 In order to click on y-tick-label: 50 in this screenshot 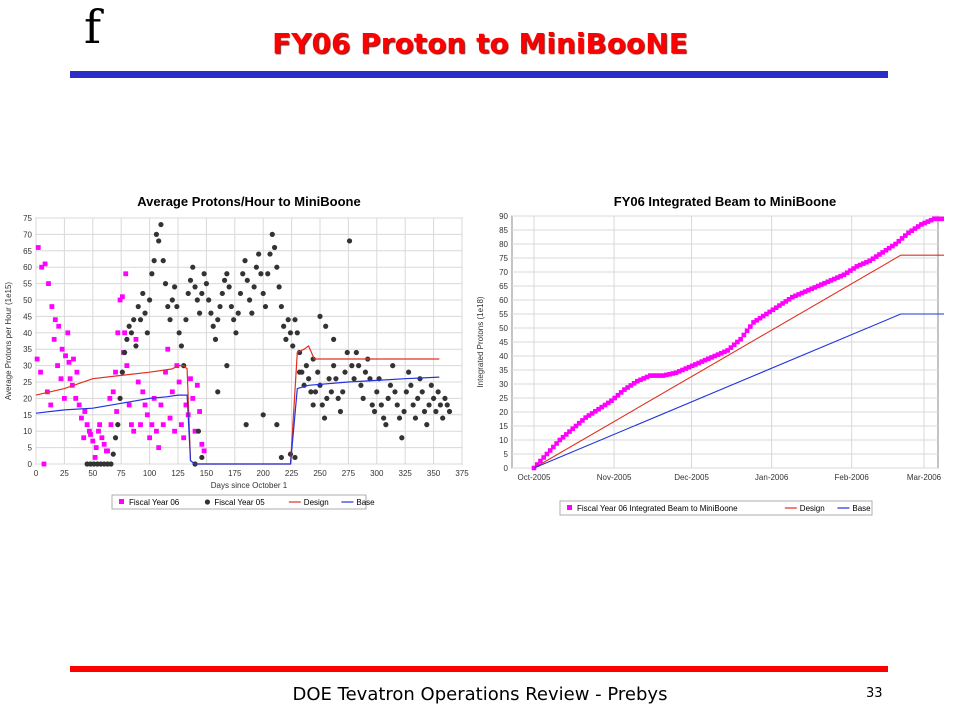, I will do `click(503, 328)`.